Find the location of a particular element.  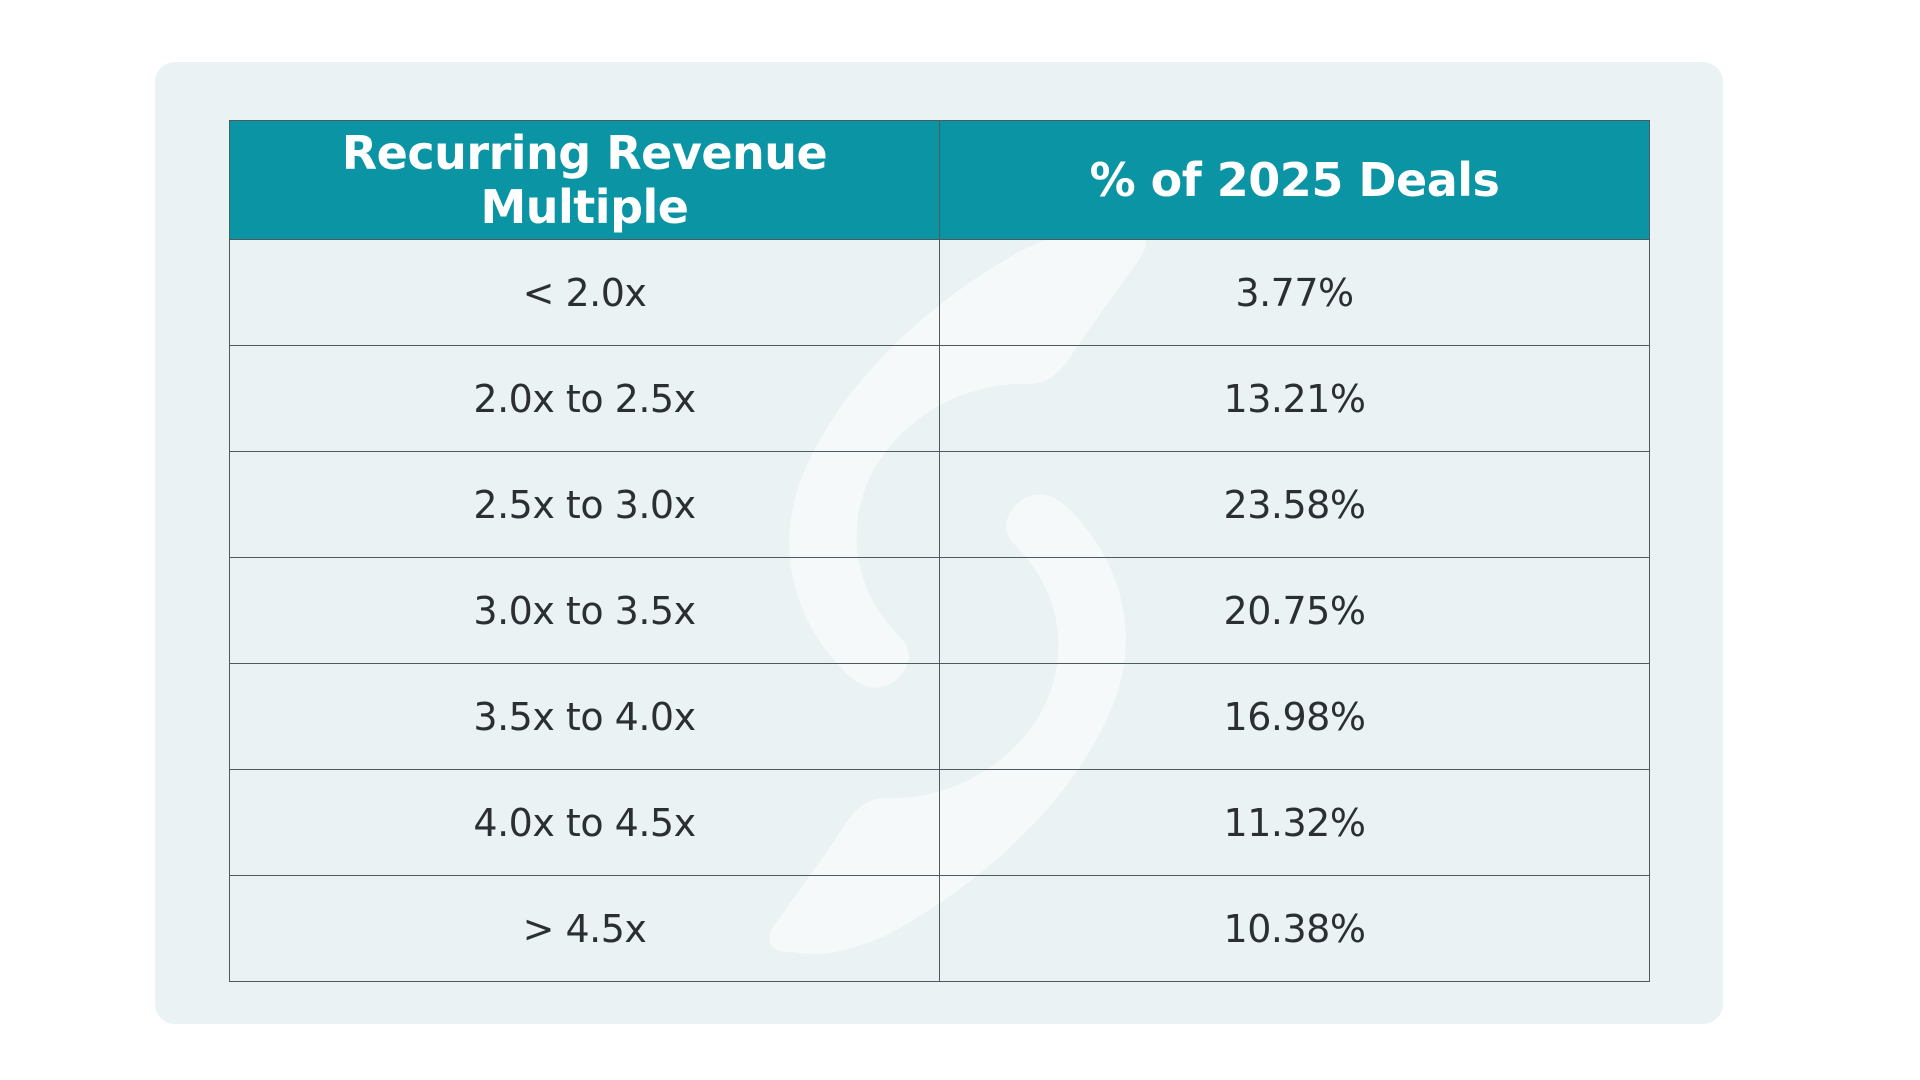

multiple-cell: 2.5x to 3.0x is located at coordinates (584, 504).